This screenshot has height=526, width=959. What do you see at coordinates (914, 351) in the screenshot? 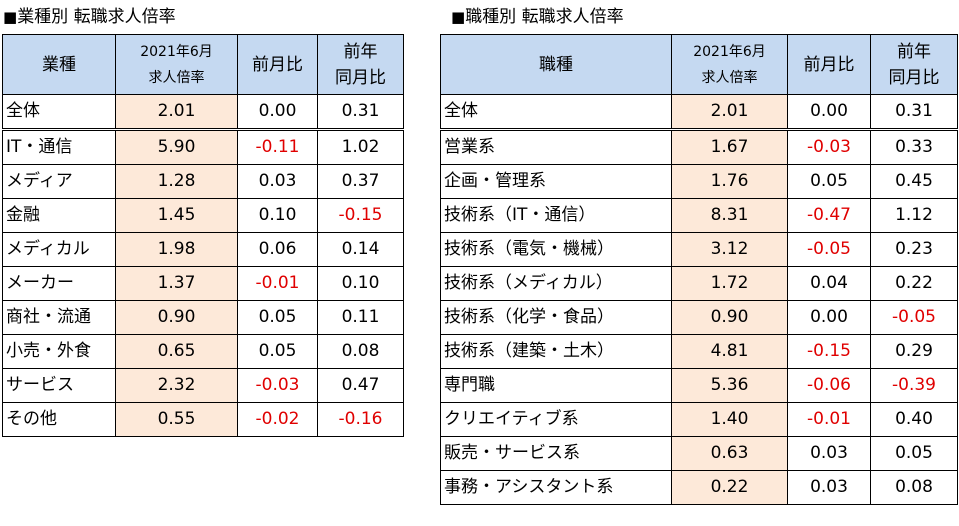
I see `yoy-value: 0.29` at bounding box center [914, 351].